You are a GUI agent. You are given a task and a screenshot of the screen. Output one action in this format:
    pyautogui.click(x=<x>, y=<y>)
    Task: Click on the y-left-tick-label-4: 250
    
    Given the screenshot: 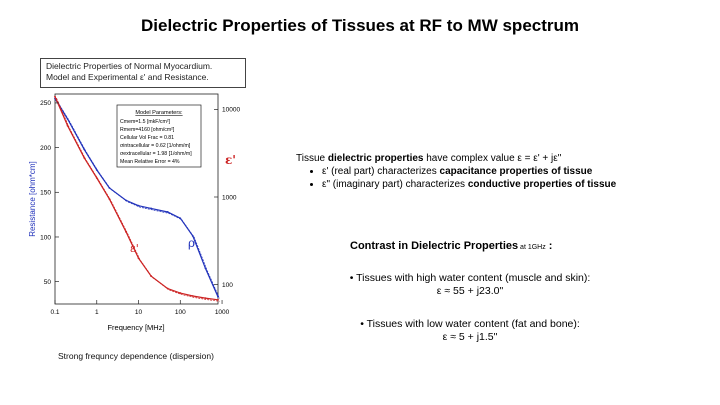 What is the action you would take?
    pyautogui.click(x=45, y=103)
    